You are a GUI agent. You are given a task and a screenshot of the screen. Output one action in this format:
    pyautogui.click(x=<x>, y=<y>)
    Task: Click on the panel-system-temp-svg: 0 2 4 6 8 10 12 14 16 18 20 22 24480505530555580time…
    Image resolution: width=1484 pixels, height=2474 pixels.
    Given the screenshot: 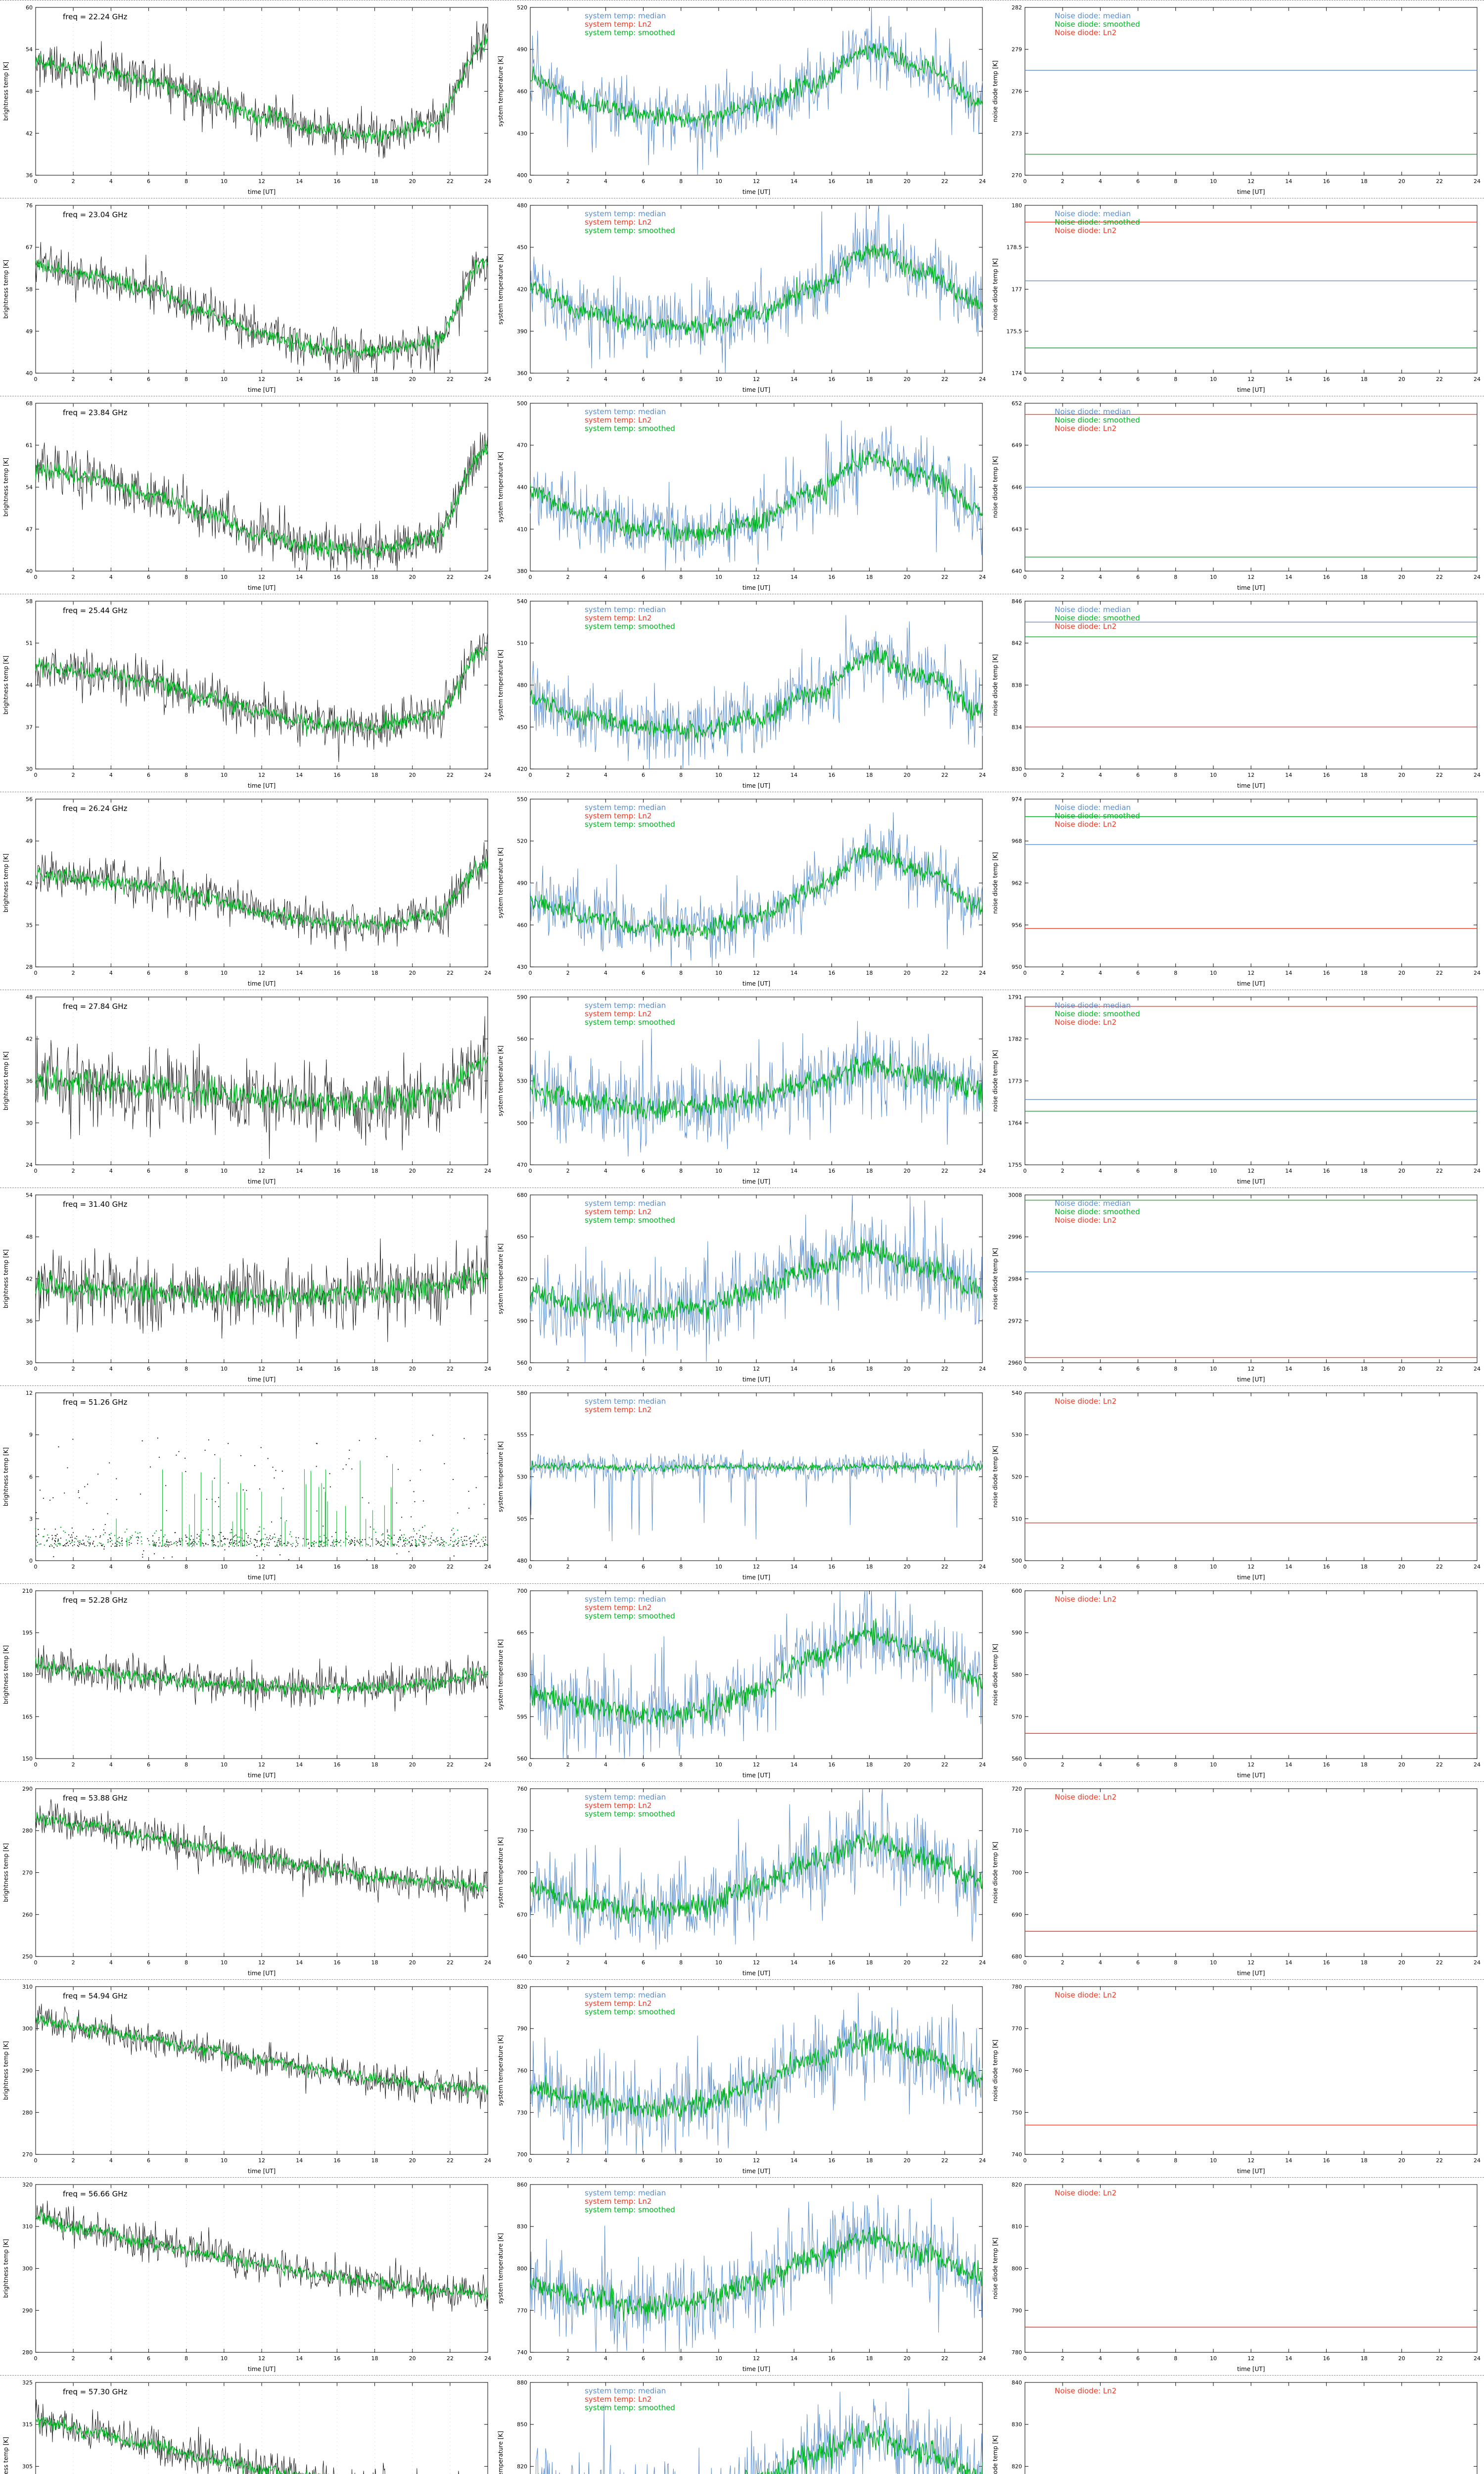 What is the action you would take?
    pyautogui.click(x=741, y=1486)
    